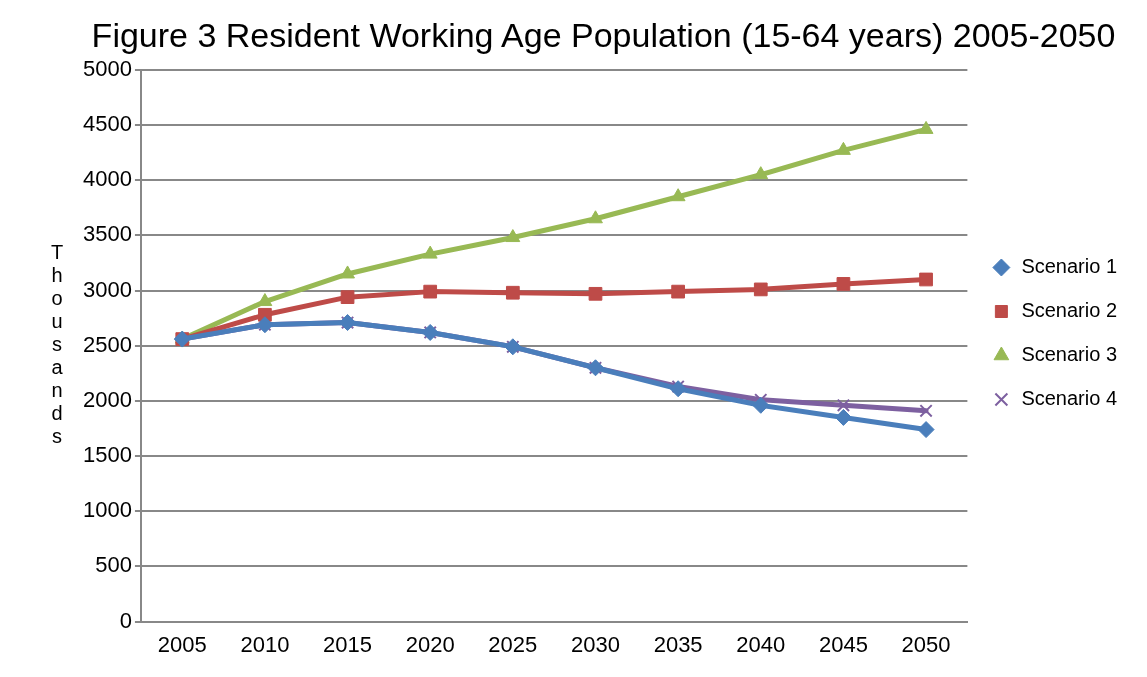  Describe the element at coordinates (595, 644) in the screenshot. I see `x-tick-label: 2030` at that location.